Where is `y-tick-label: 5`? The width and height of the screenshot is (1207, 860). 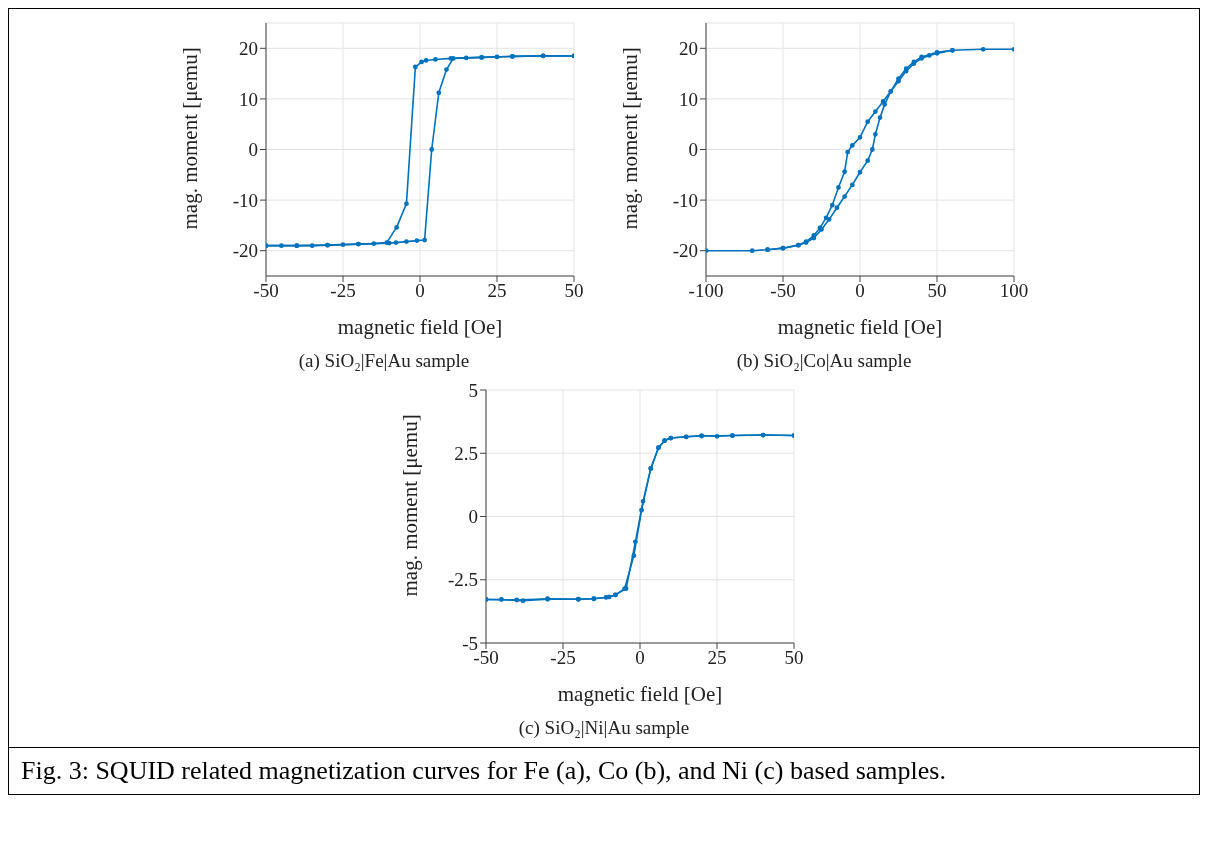
y-tick-label: 5 is located at coordinates (473, 390).